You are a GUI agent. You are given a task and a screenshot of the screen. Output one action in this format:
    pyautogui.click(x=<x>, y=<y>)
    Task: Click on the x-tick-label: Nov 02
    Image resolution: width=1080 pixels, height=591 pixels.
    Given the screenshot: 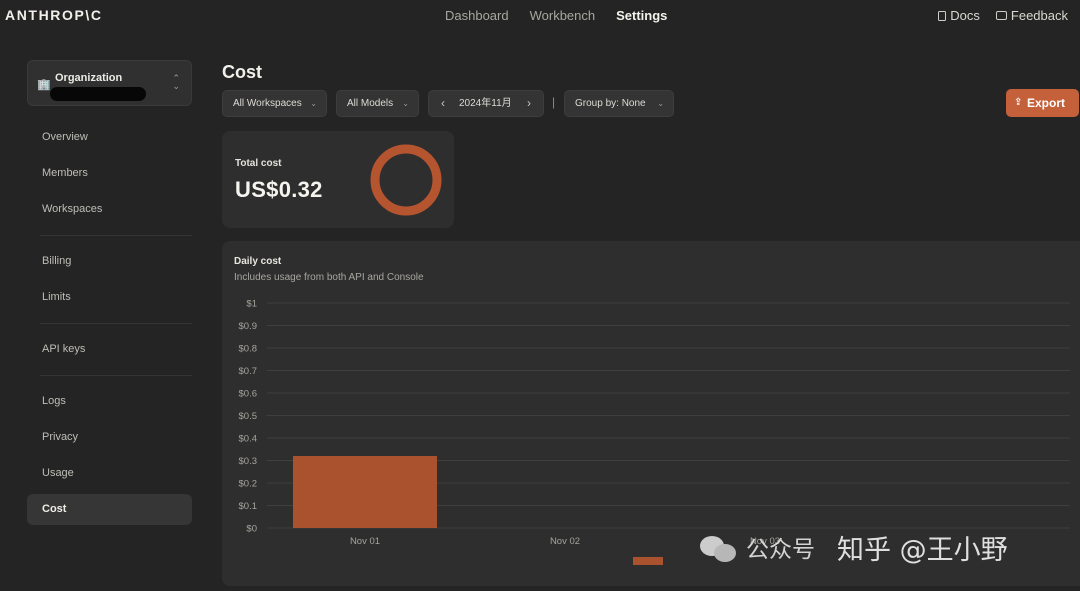 What is the action you would take?
    pyautogui.click(x=565, y=541)
    